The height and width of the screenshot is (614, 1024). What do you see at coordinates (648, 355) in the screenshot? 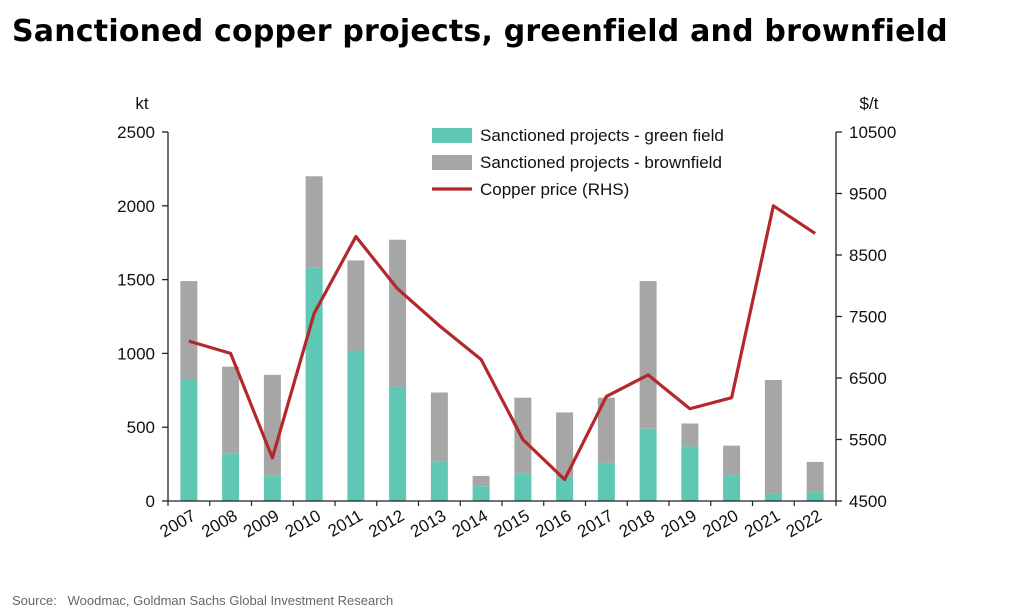
I see `bar-brownfield-2018` at bounding box center [648, 355].